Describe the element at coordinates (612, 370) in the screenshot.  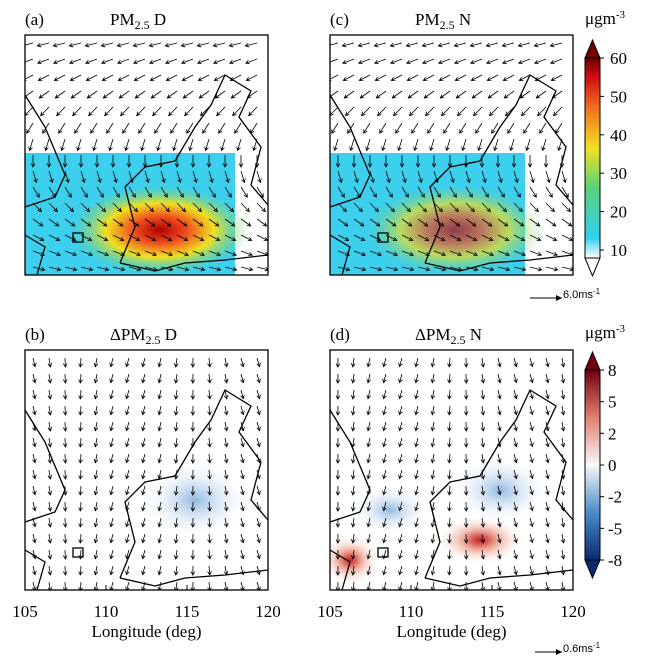
I see `colorbar-tick-label: 8` at that location.